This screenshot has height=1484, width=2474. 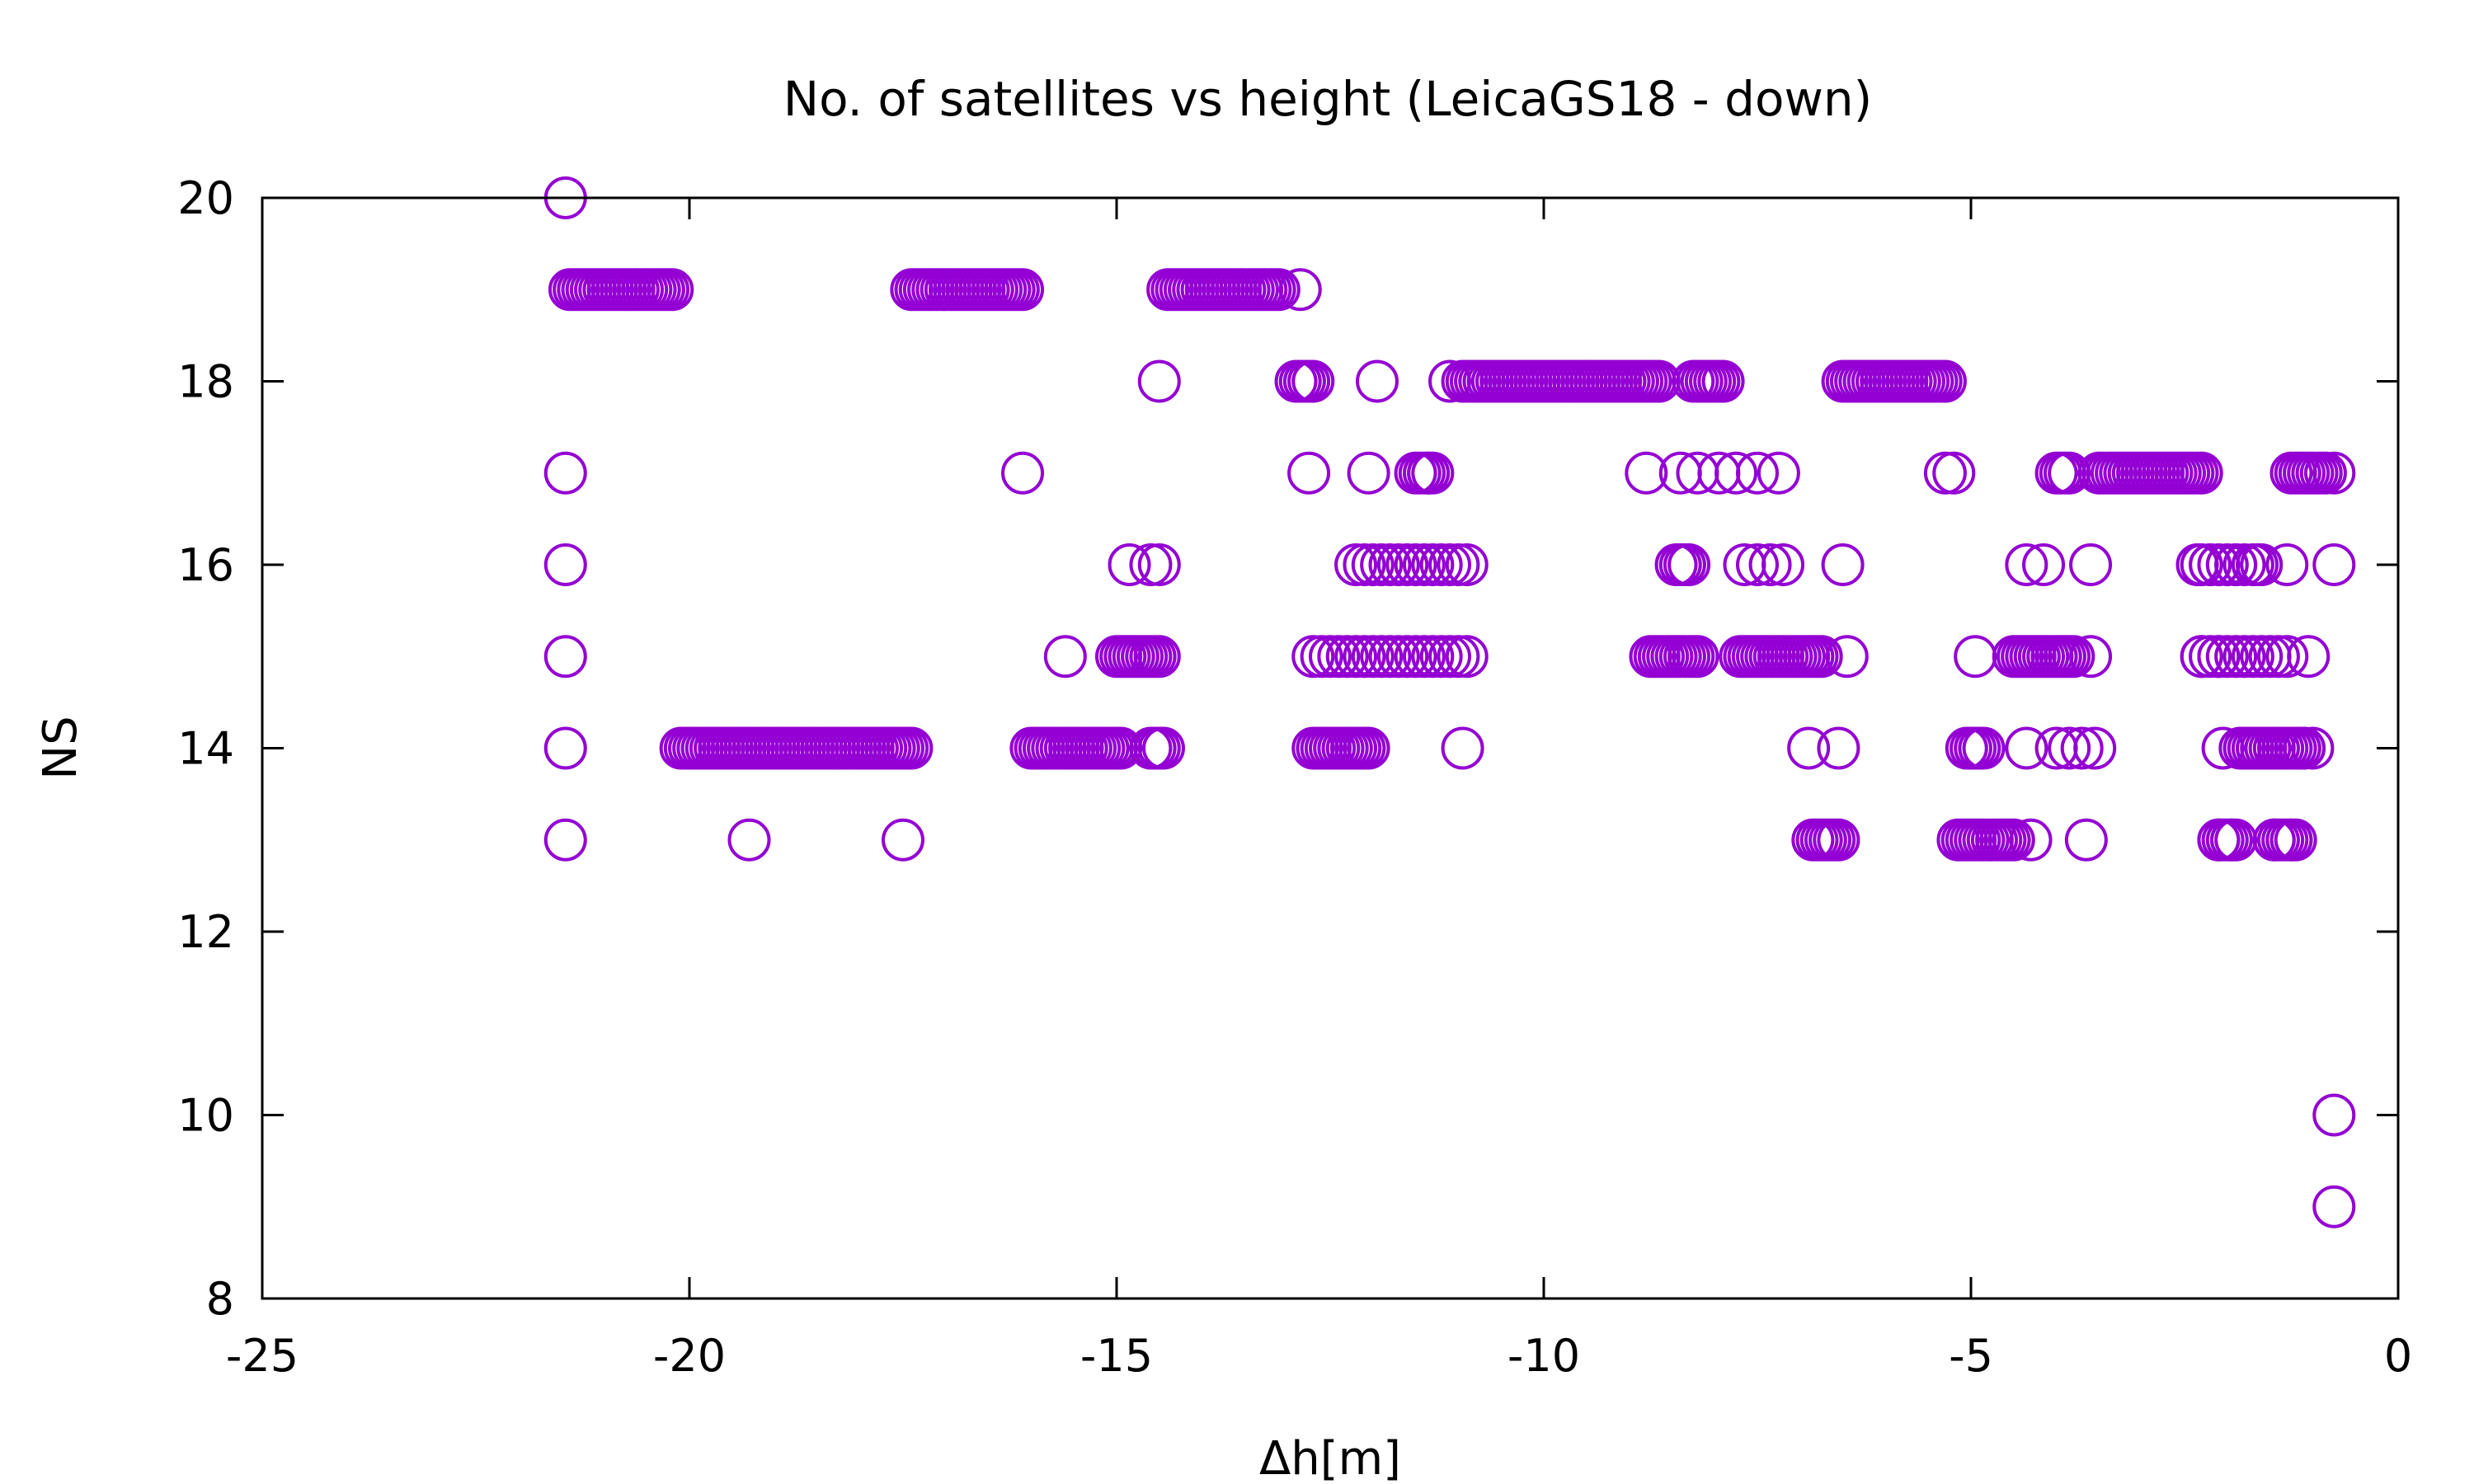 I want to click on y-tick-label: 12, so click(x=205, y=932).